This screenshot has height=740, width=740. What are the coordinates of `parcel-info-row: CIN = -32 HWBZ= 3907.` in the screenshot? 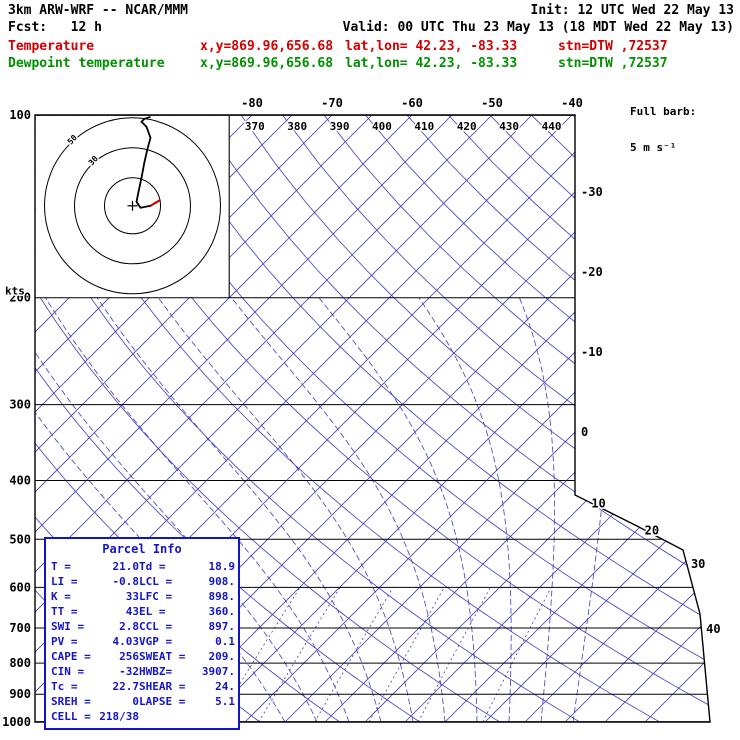 It's located at (143, 671).